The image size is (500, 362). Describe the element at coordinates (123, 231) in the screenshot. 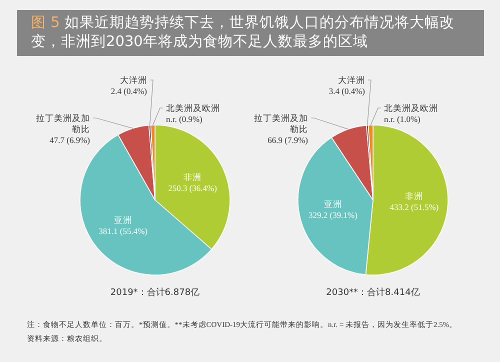

I see `data-label: 381.1 (55.4%)` at that location.